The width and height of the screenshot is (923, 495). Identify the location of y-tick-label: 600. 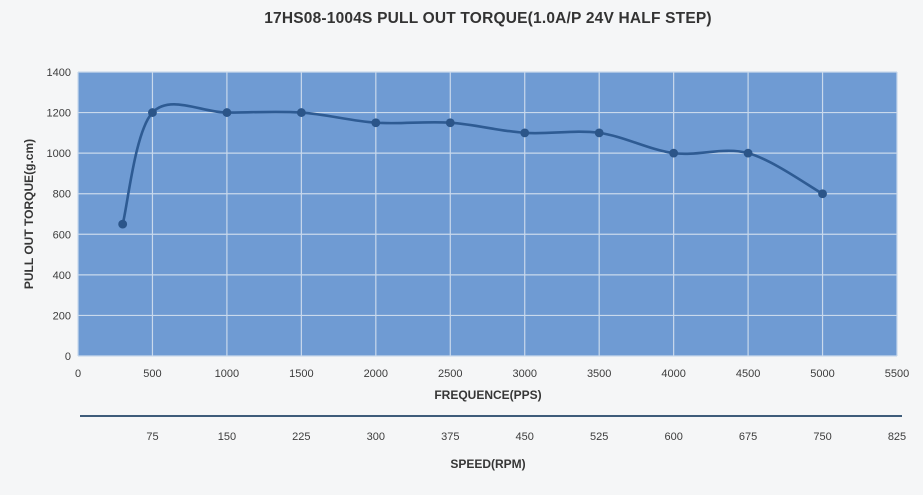
(62, 235).